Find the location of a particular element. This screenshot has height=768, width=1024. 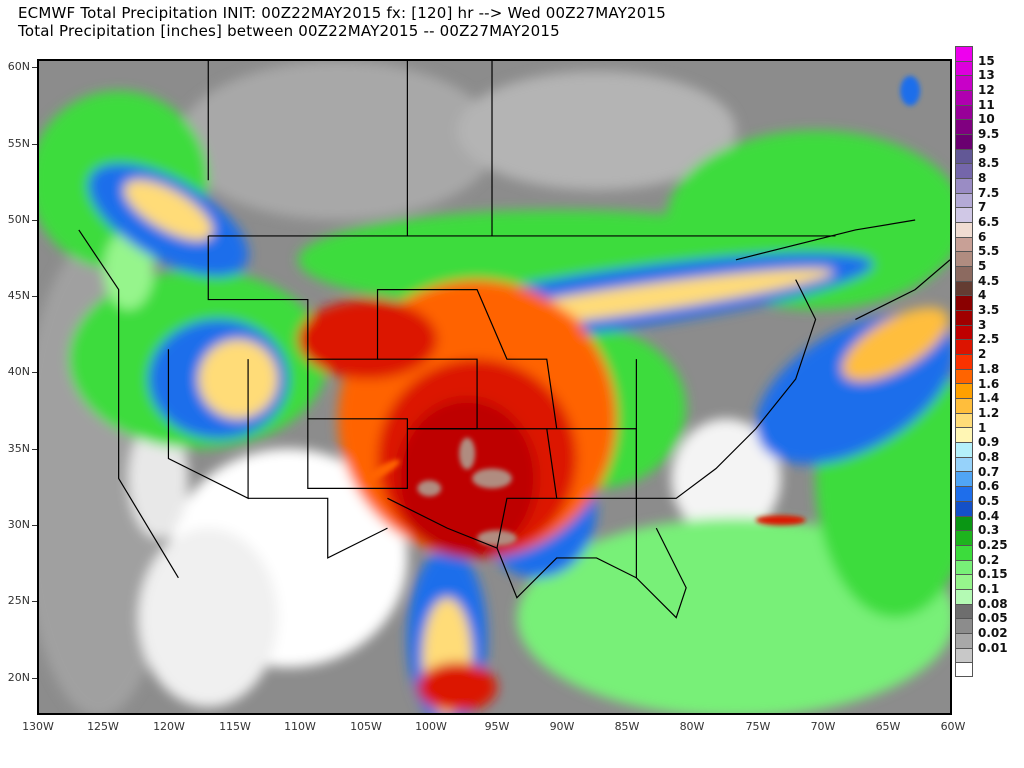

lat-label: 50N is located at coordinates (18, 219).